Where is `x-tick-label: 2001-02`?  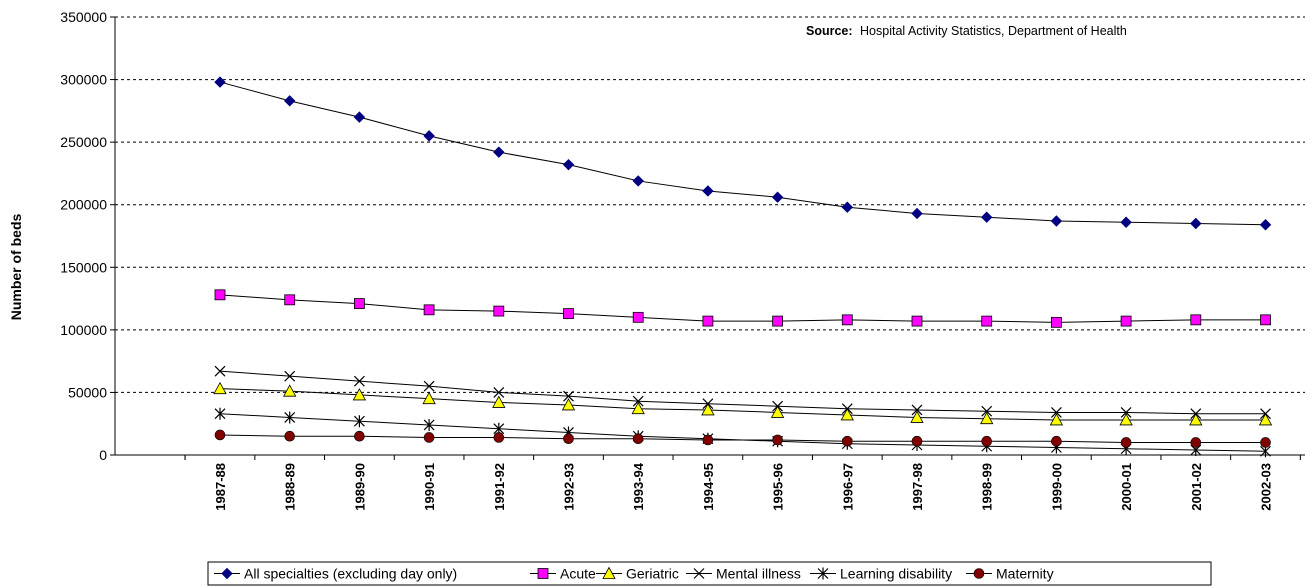 x-tick-label: 2001-02 is located at coordinates (1196, 487).